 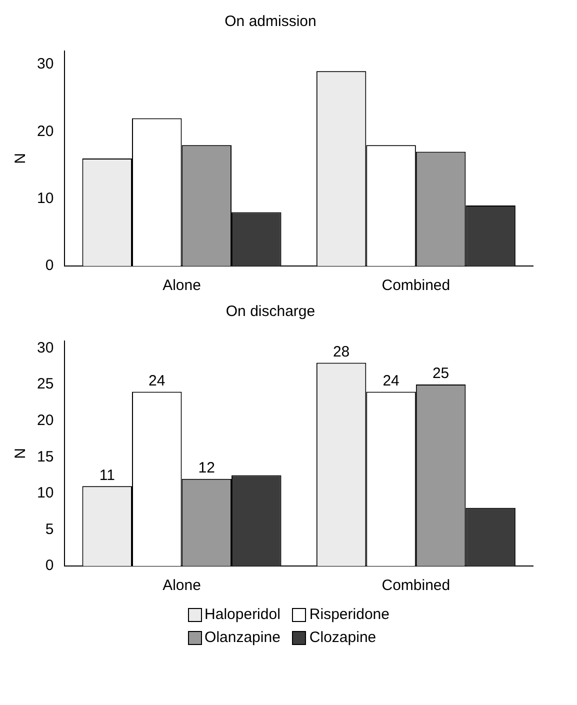 What do you see at coordinates (49, 529) in the screenshot?
I see `y-tick-label: 5` at bounding box center [49, 529].